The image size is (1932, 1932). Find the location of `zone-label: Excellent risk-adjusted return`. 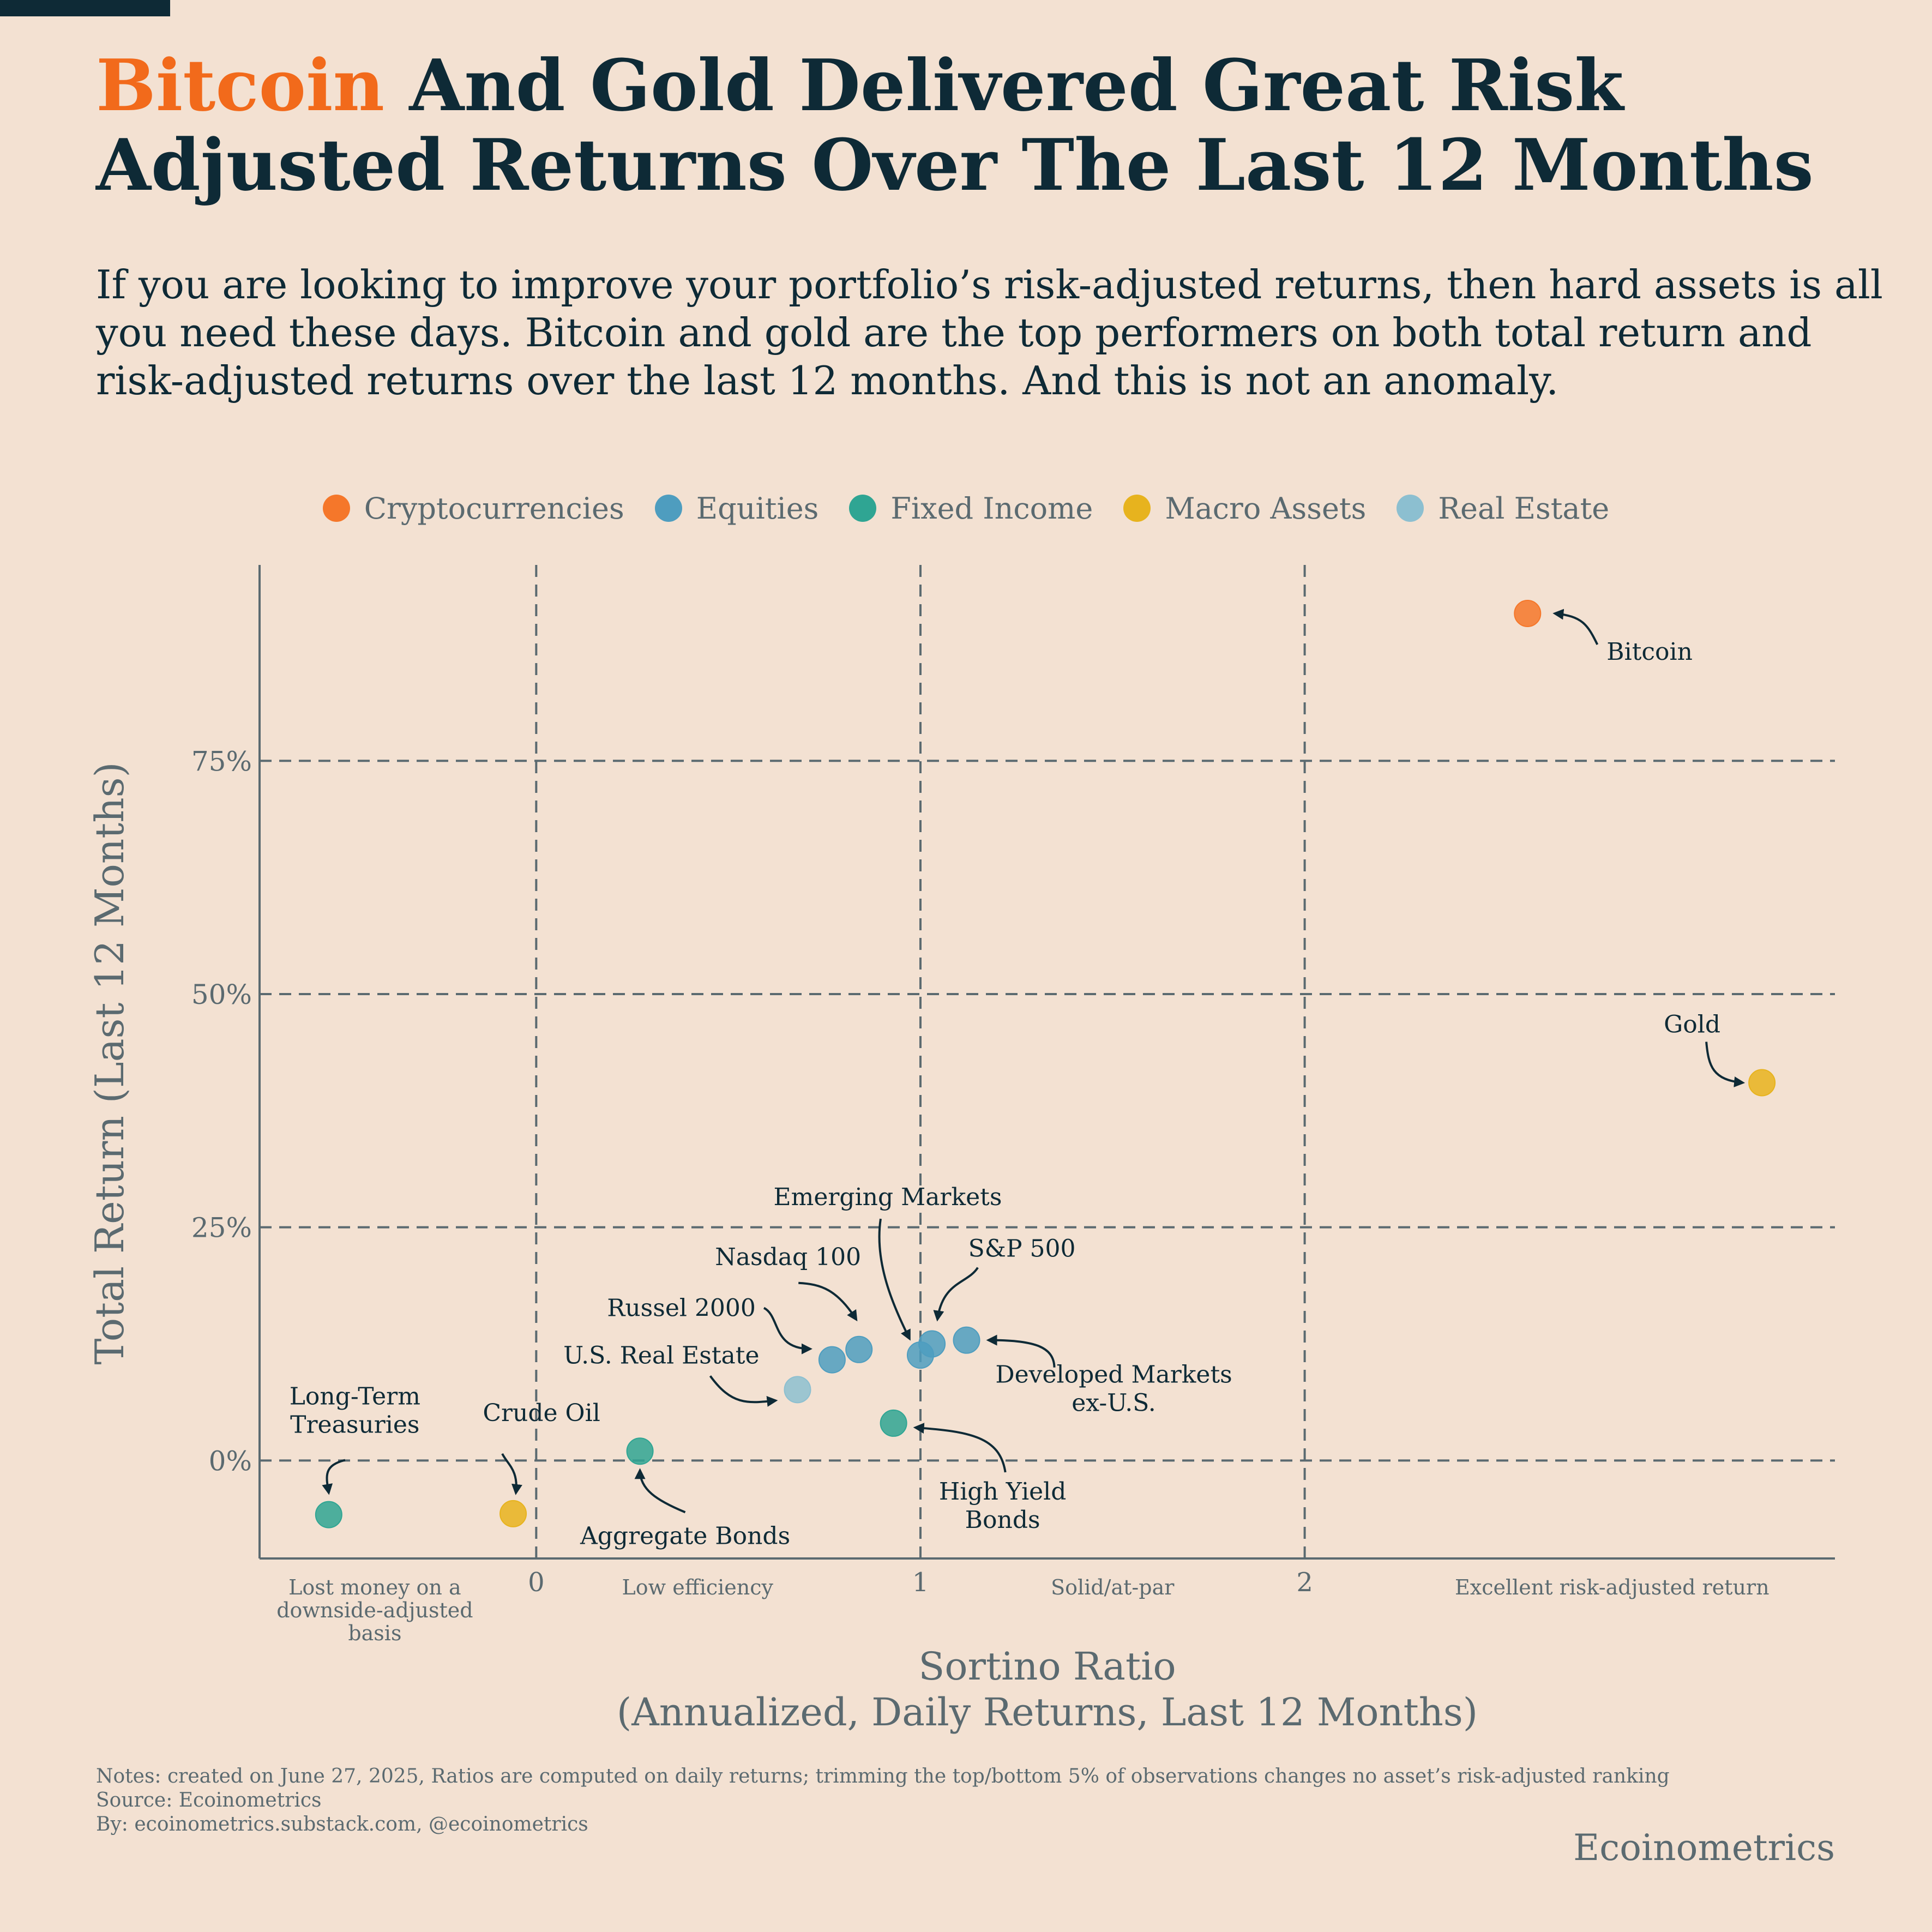

zone-label: Excellent risk-adjusted return is located at coordinates (1612, 1587).